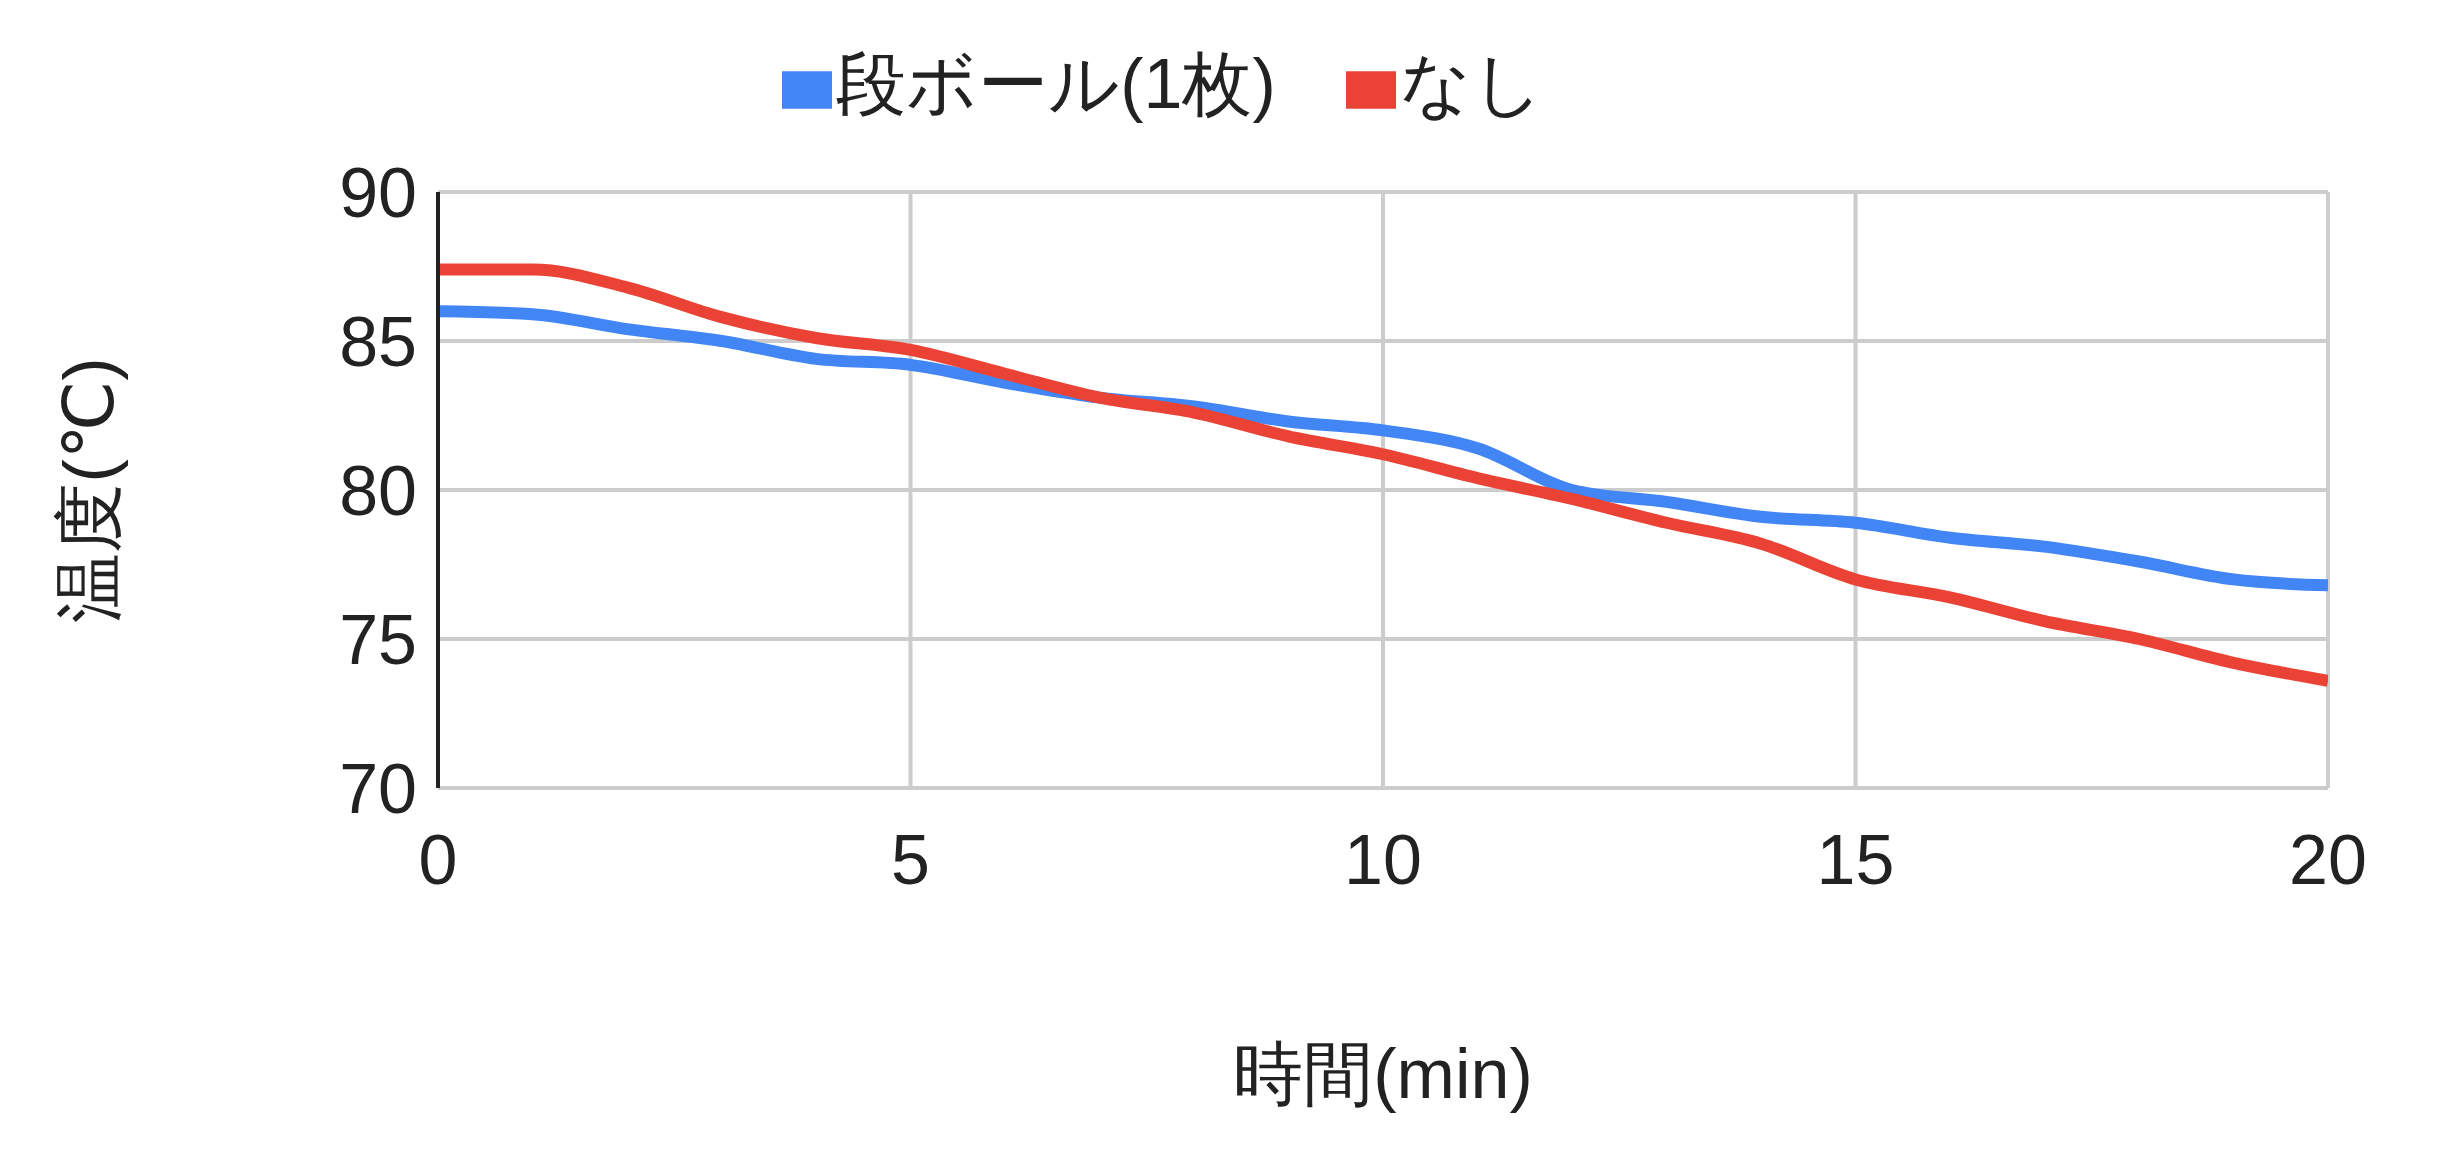 The image size is (2446, 1176). What do you see at coordinates (1056, 84) in the screenshot?
I see `legend-label: 段ボール(1枚)` at bounding box center [1056, 84].